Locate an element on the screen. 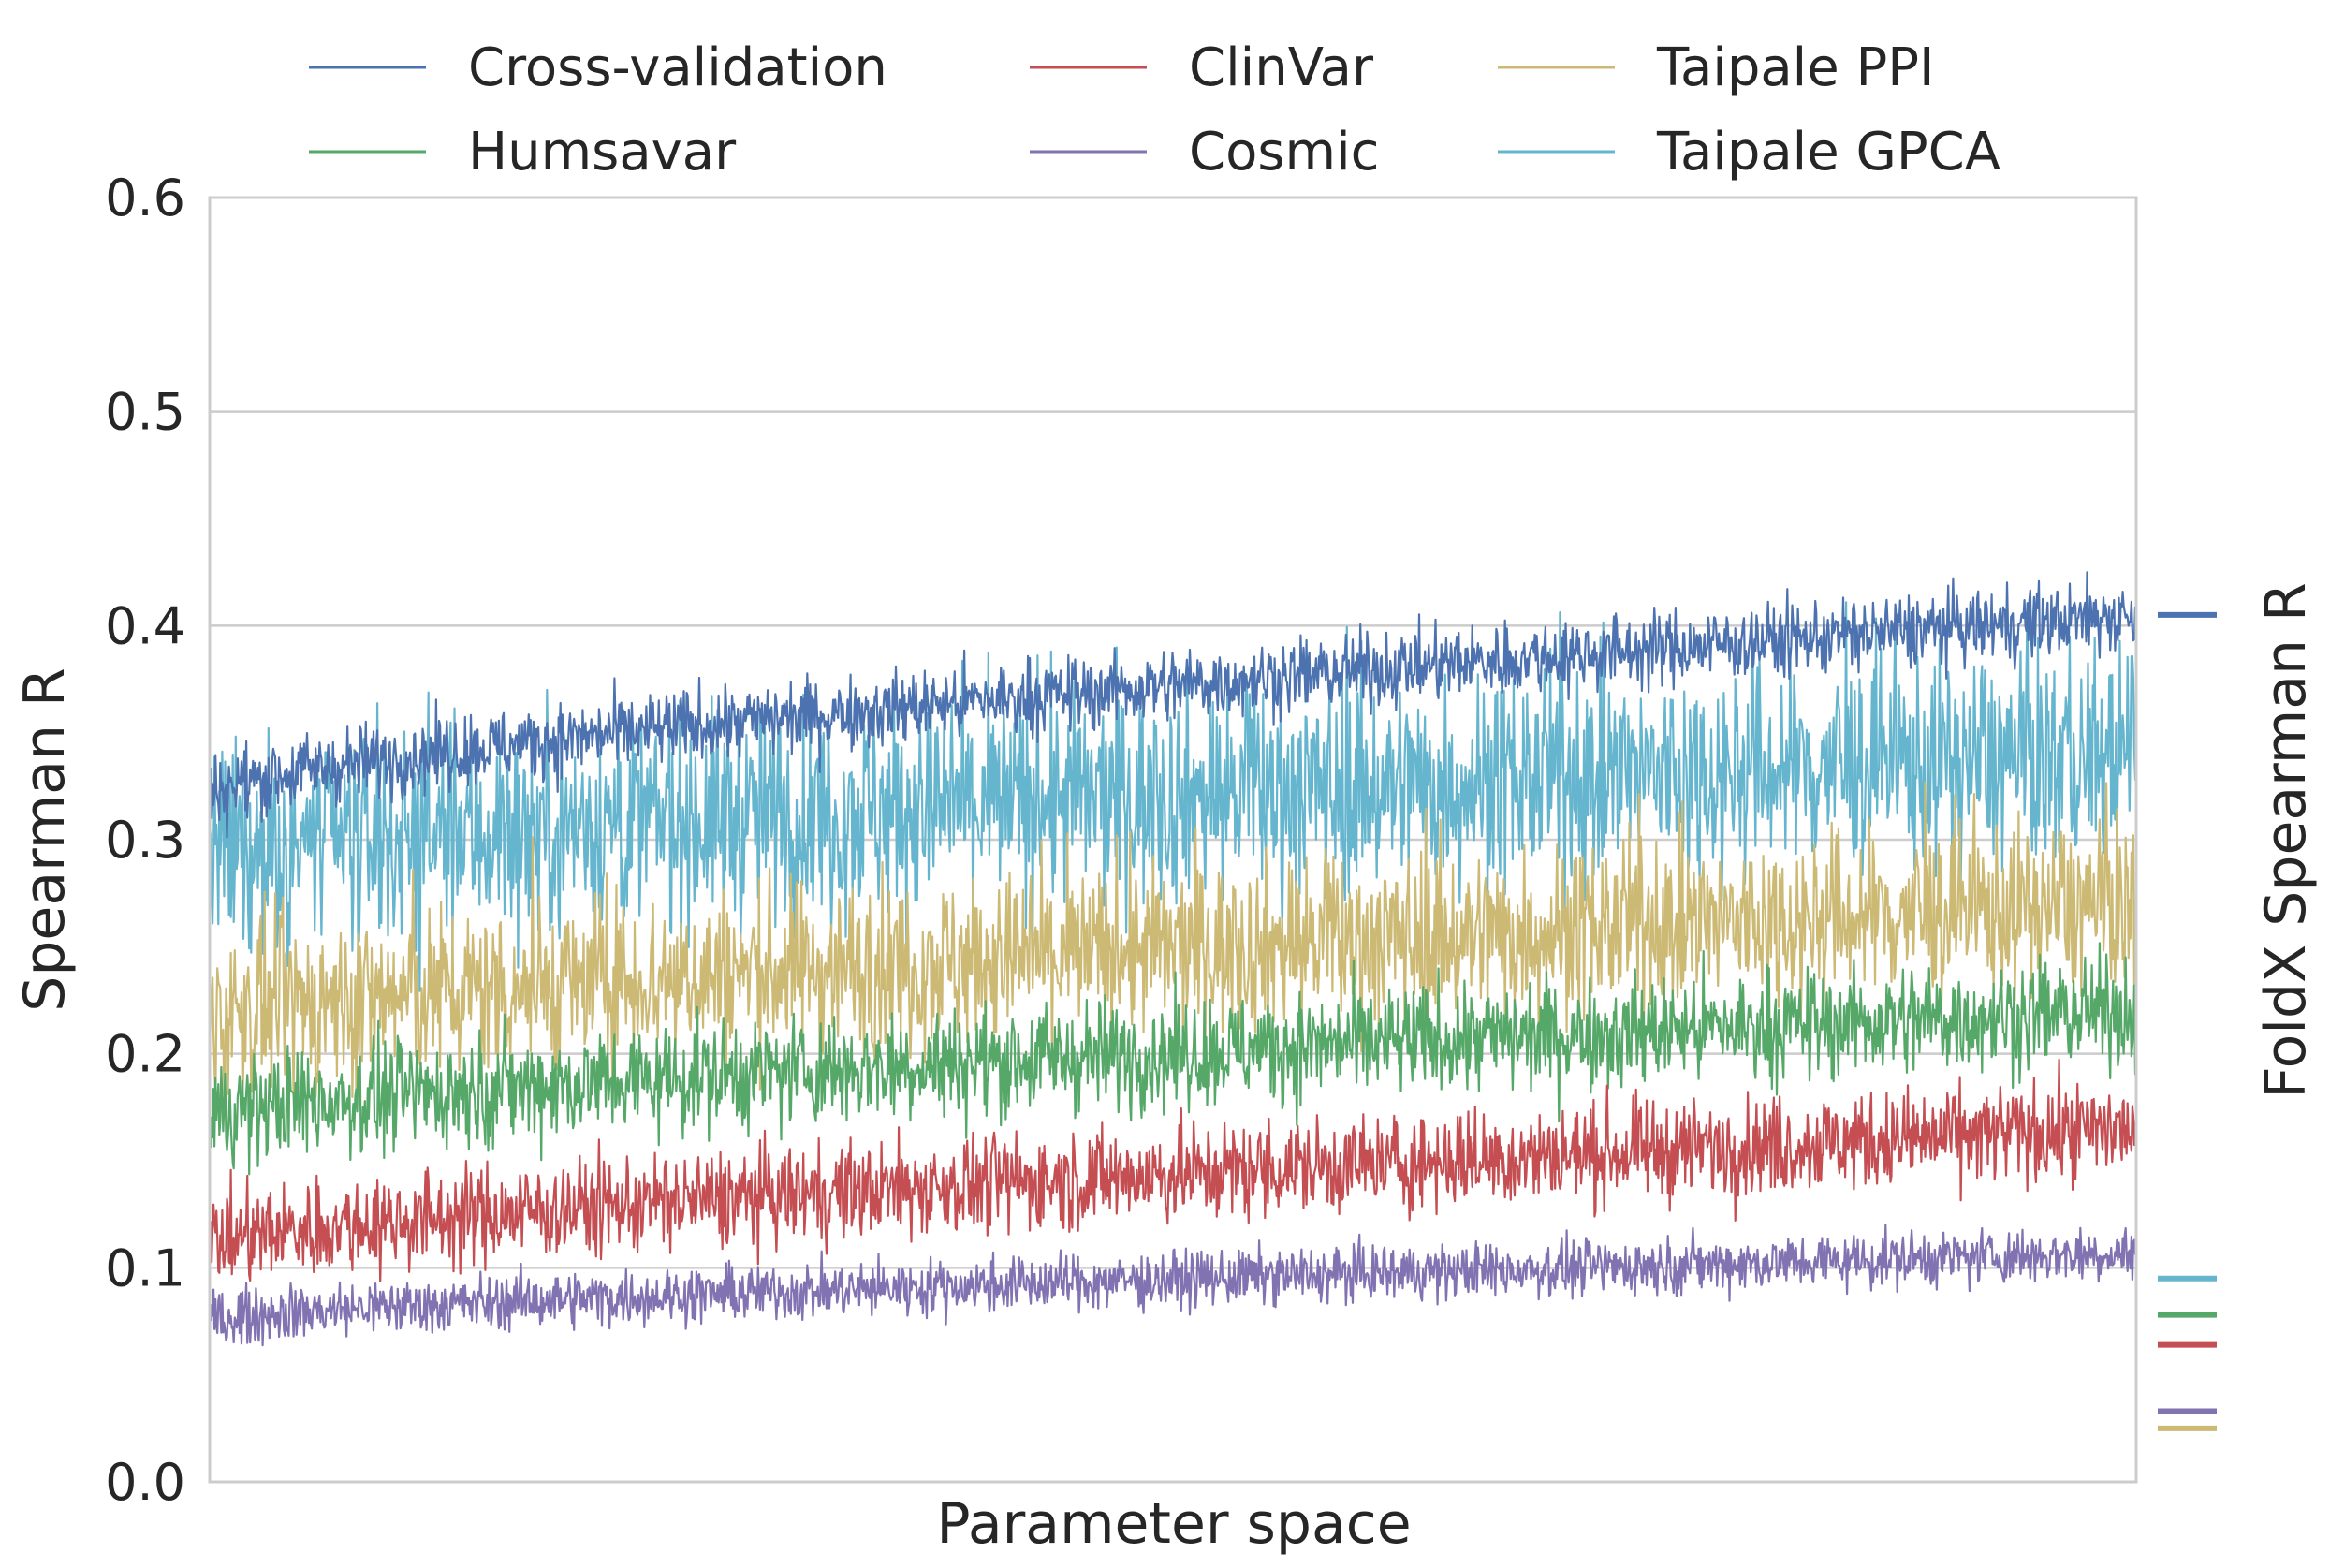 This screenshot has height=1568, width=2330. y-tick-labels: 0.0 0.1 0.2 0.3 0.4 0.5 0.6 is located at coordinates (145, 841).